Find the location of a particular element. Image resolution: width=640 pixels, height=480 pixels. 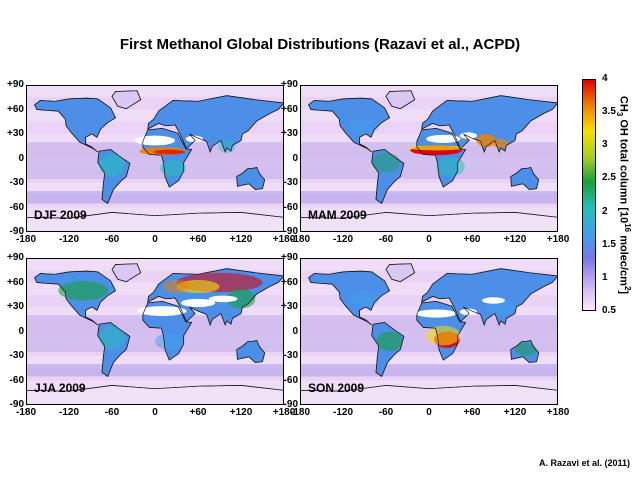

colorbar-tick-label: 2.5 is located at coordinates (609, 178).